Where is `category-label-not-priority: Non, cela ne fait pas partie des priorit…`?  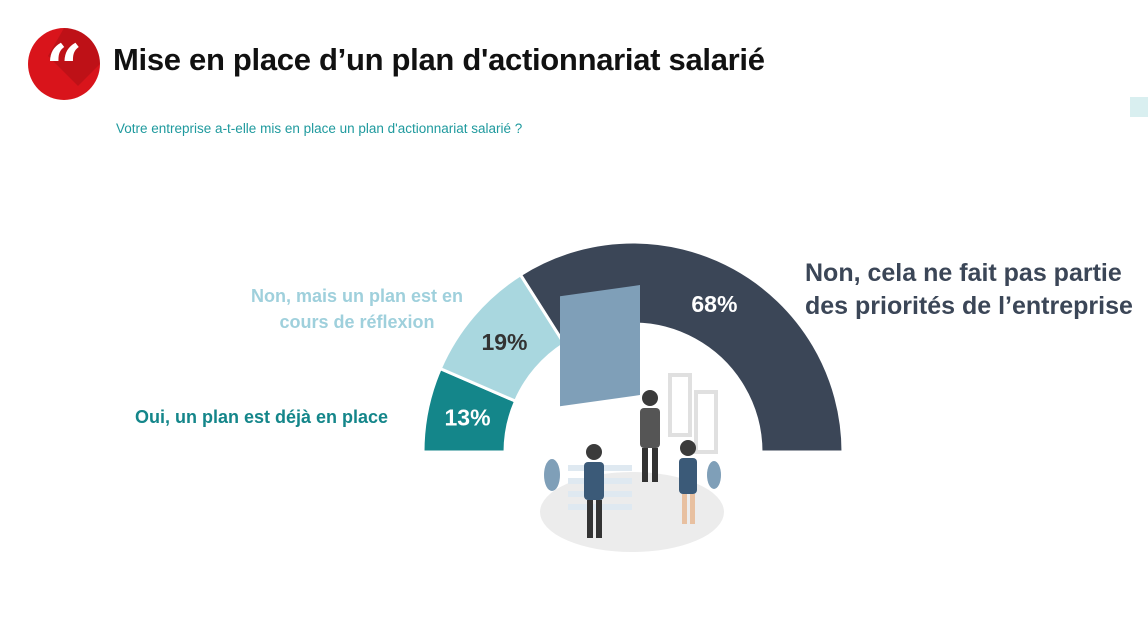 category-label-not-priority: Non, cela ne fait pas partie des priorit… is located at coordinates (969, 290).